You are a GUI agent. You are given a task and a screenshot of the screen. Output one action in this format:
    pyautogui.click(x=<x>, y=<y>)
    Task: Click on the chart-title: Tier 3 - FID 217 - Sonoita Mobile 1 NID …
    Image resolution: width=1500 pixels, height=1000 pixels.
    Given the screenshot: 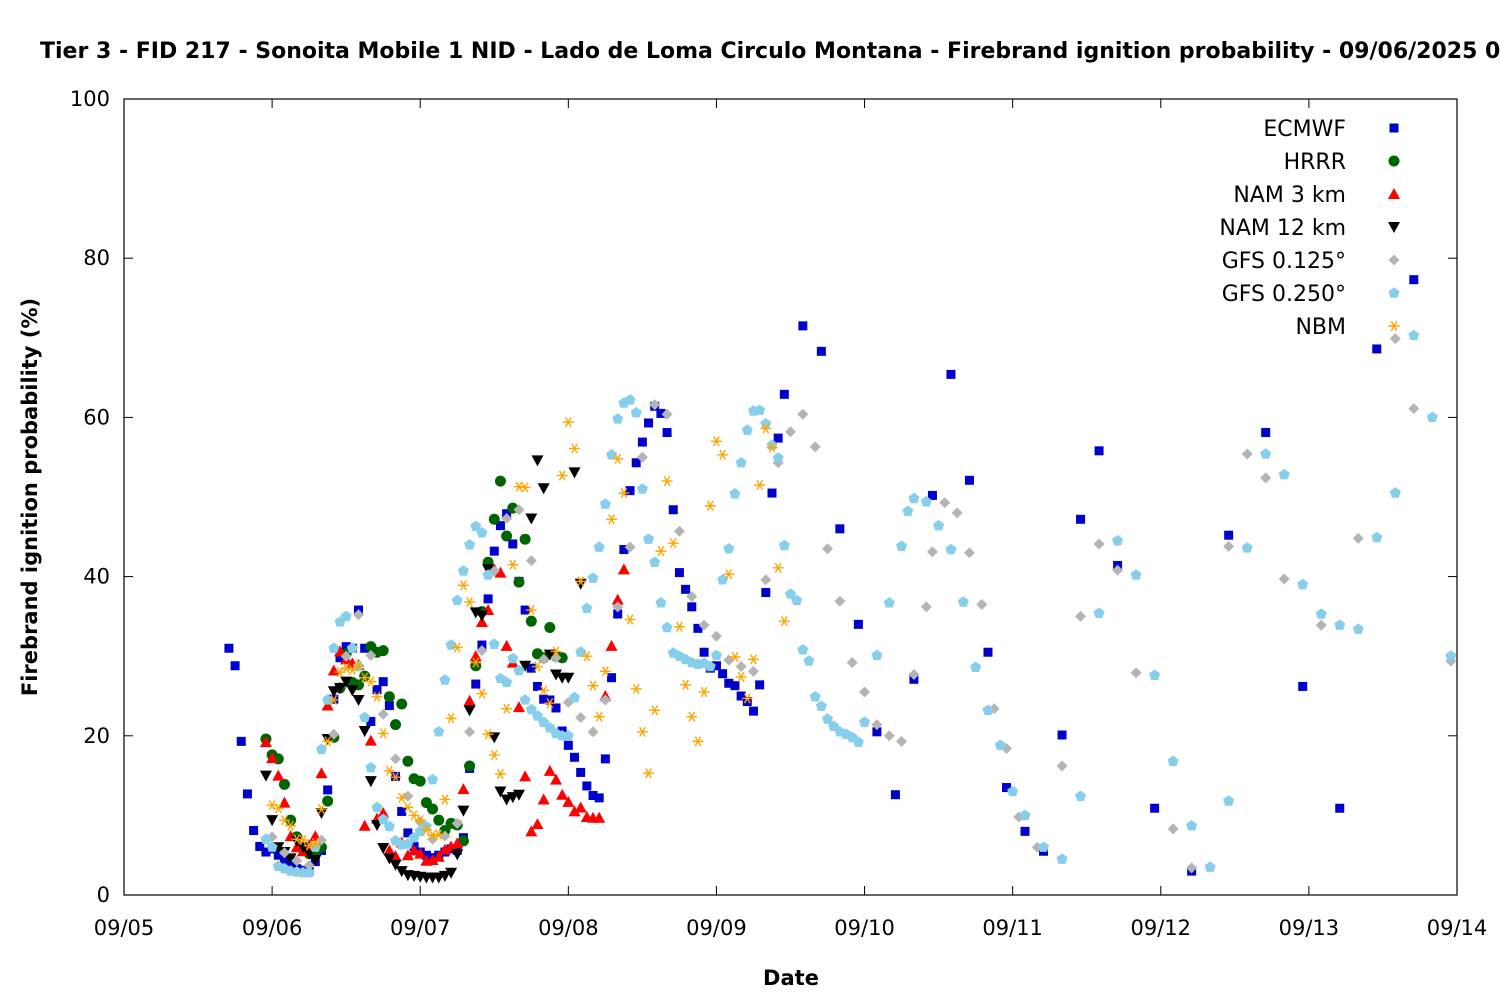 What is the action you would take?
    pyautogui.click(x=770, y=51)
    